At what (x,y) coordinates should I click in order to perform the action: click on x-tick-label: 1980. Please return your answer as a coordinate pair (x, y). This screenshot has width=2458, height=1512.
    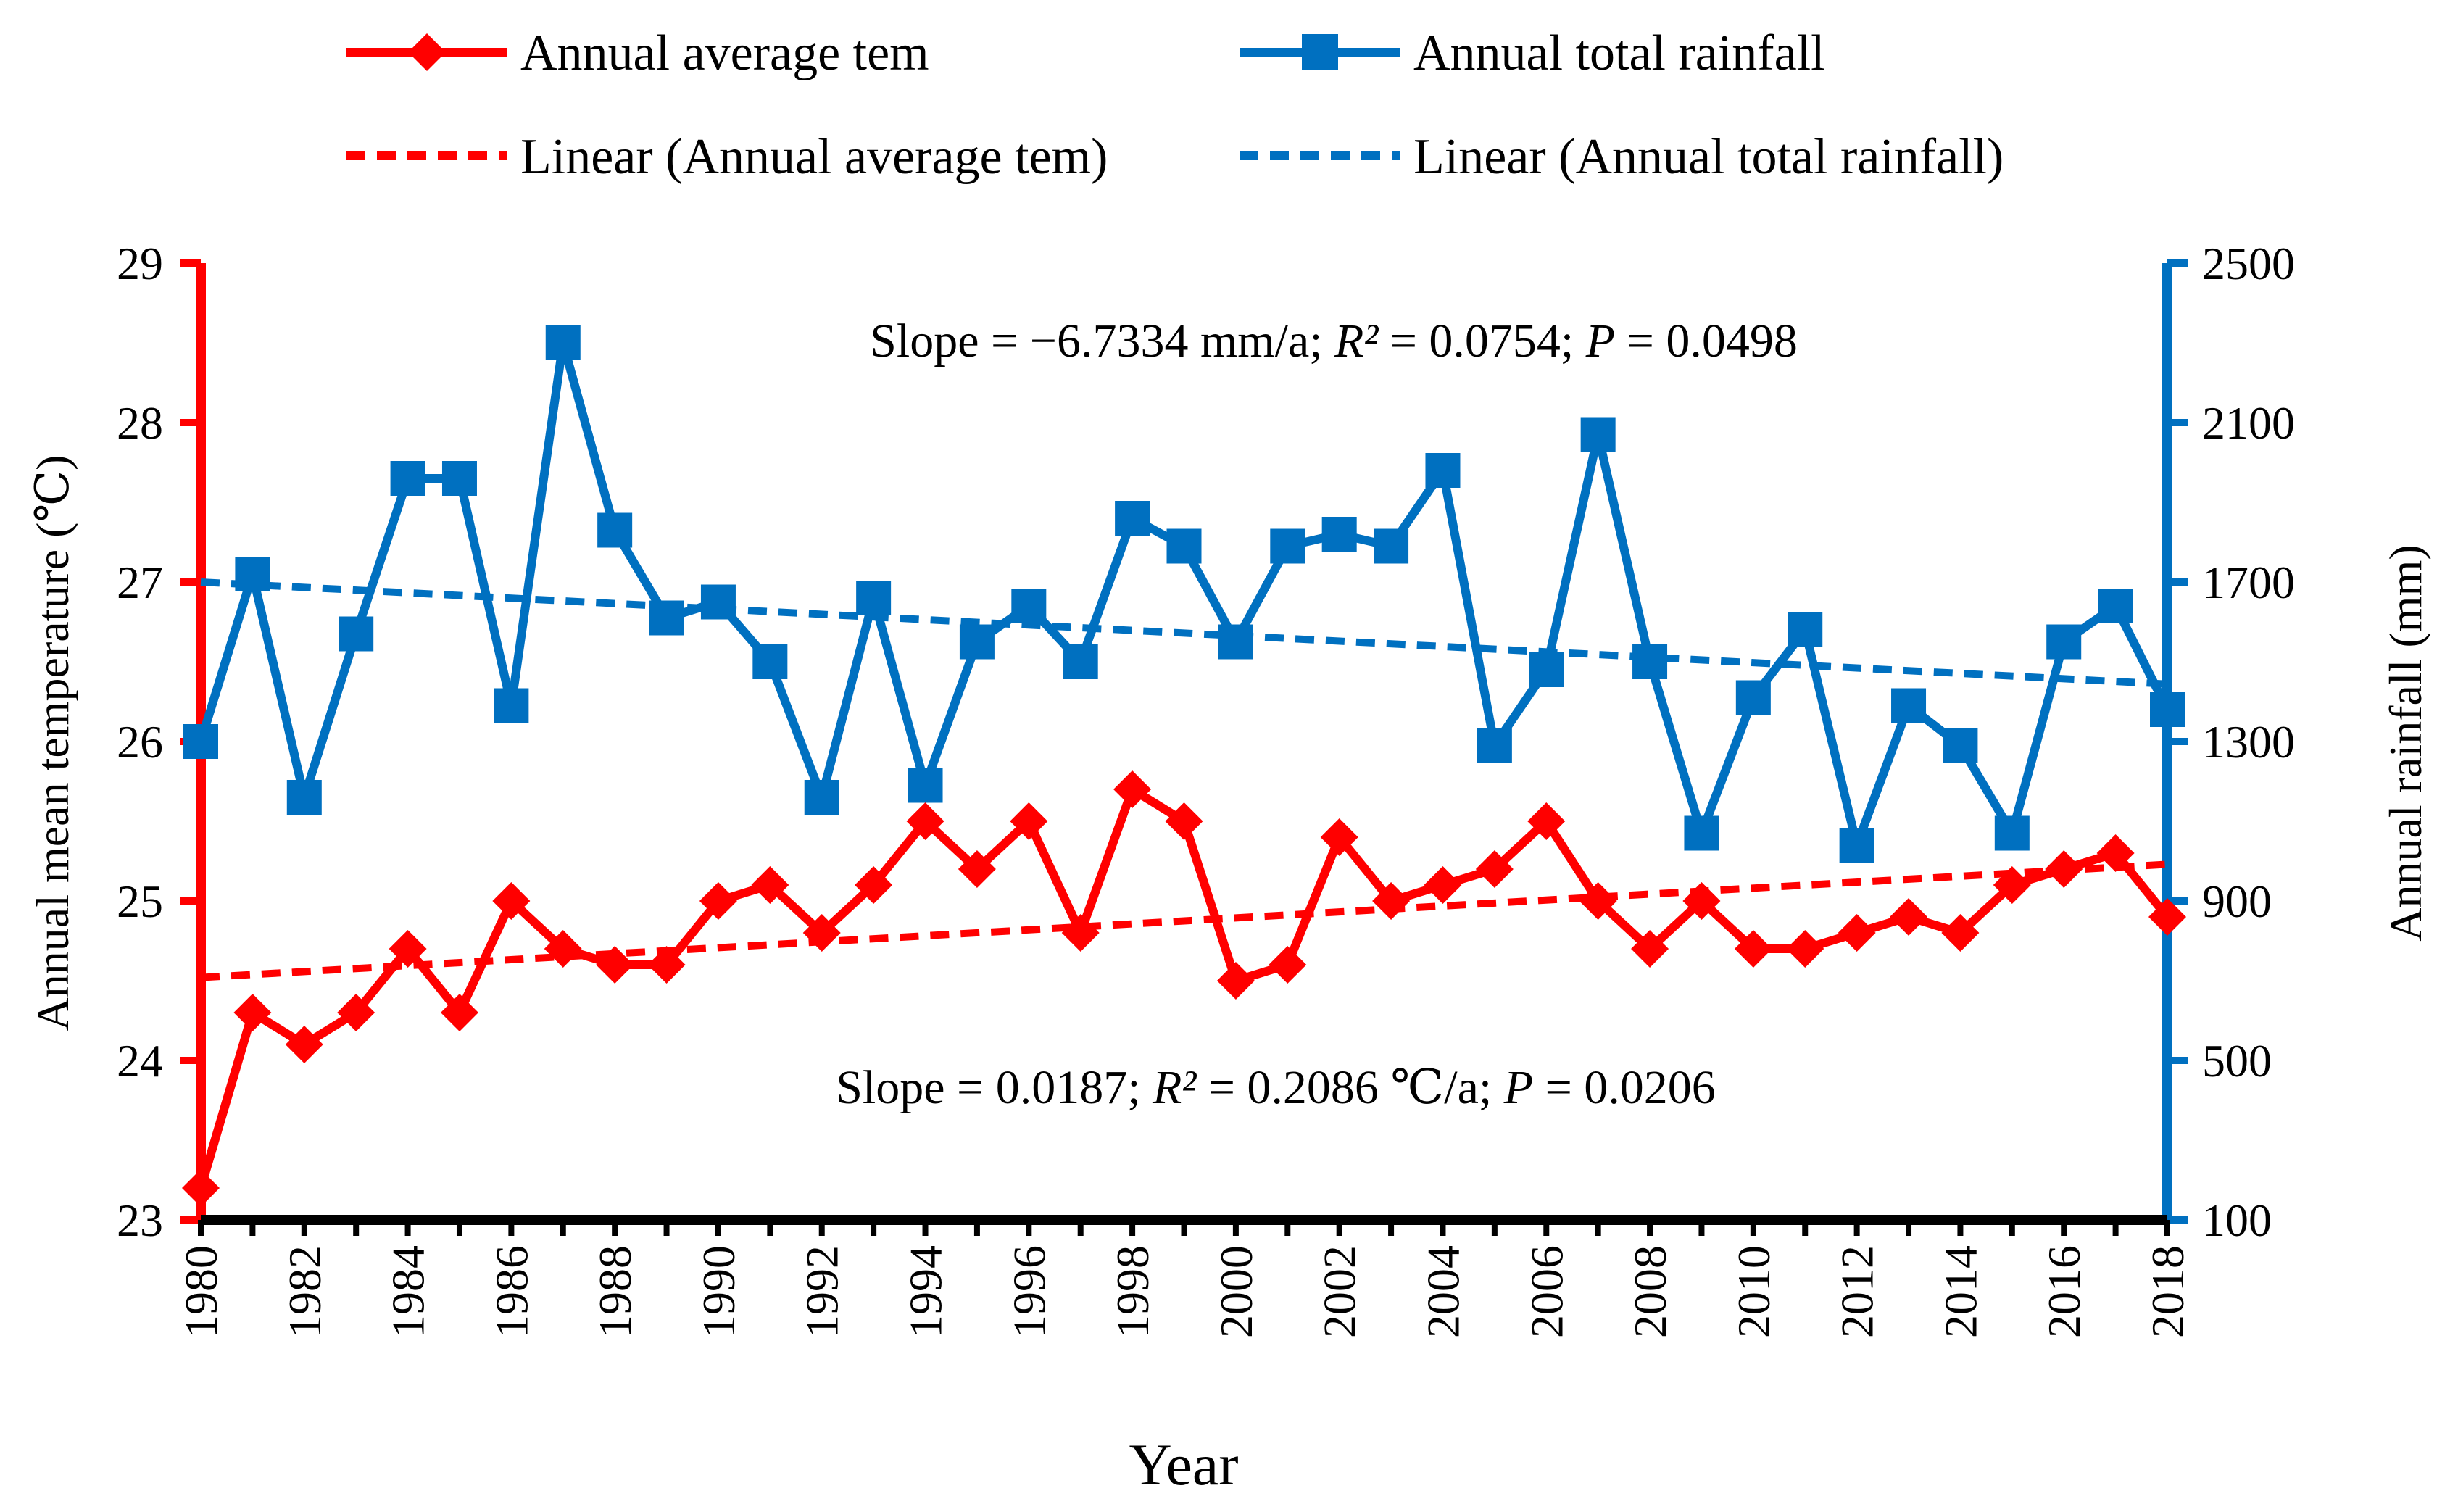
    Looking at the image, I should click on (201, 1291).